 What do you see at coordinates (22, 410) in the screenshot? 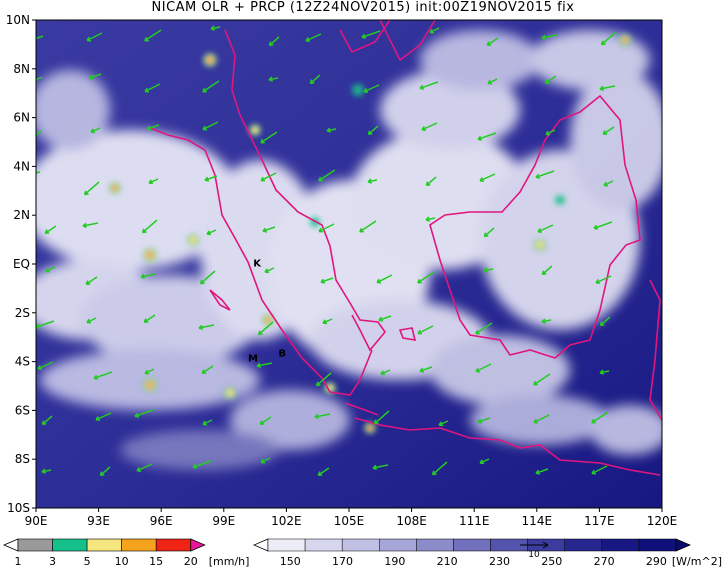
I see `y-tick-label: 6S` at bounding box center [22, 410].